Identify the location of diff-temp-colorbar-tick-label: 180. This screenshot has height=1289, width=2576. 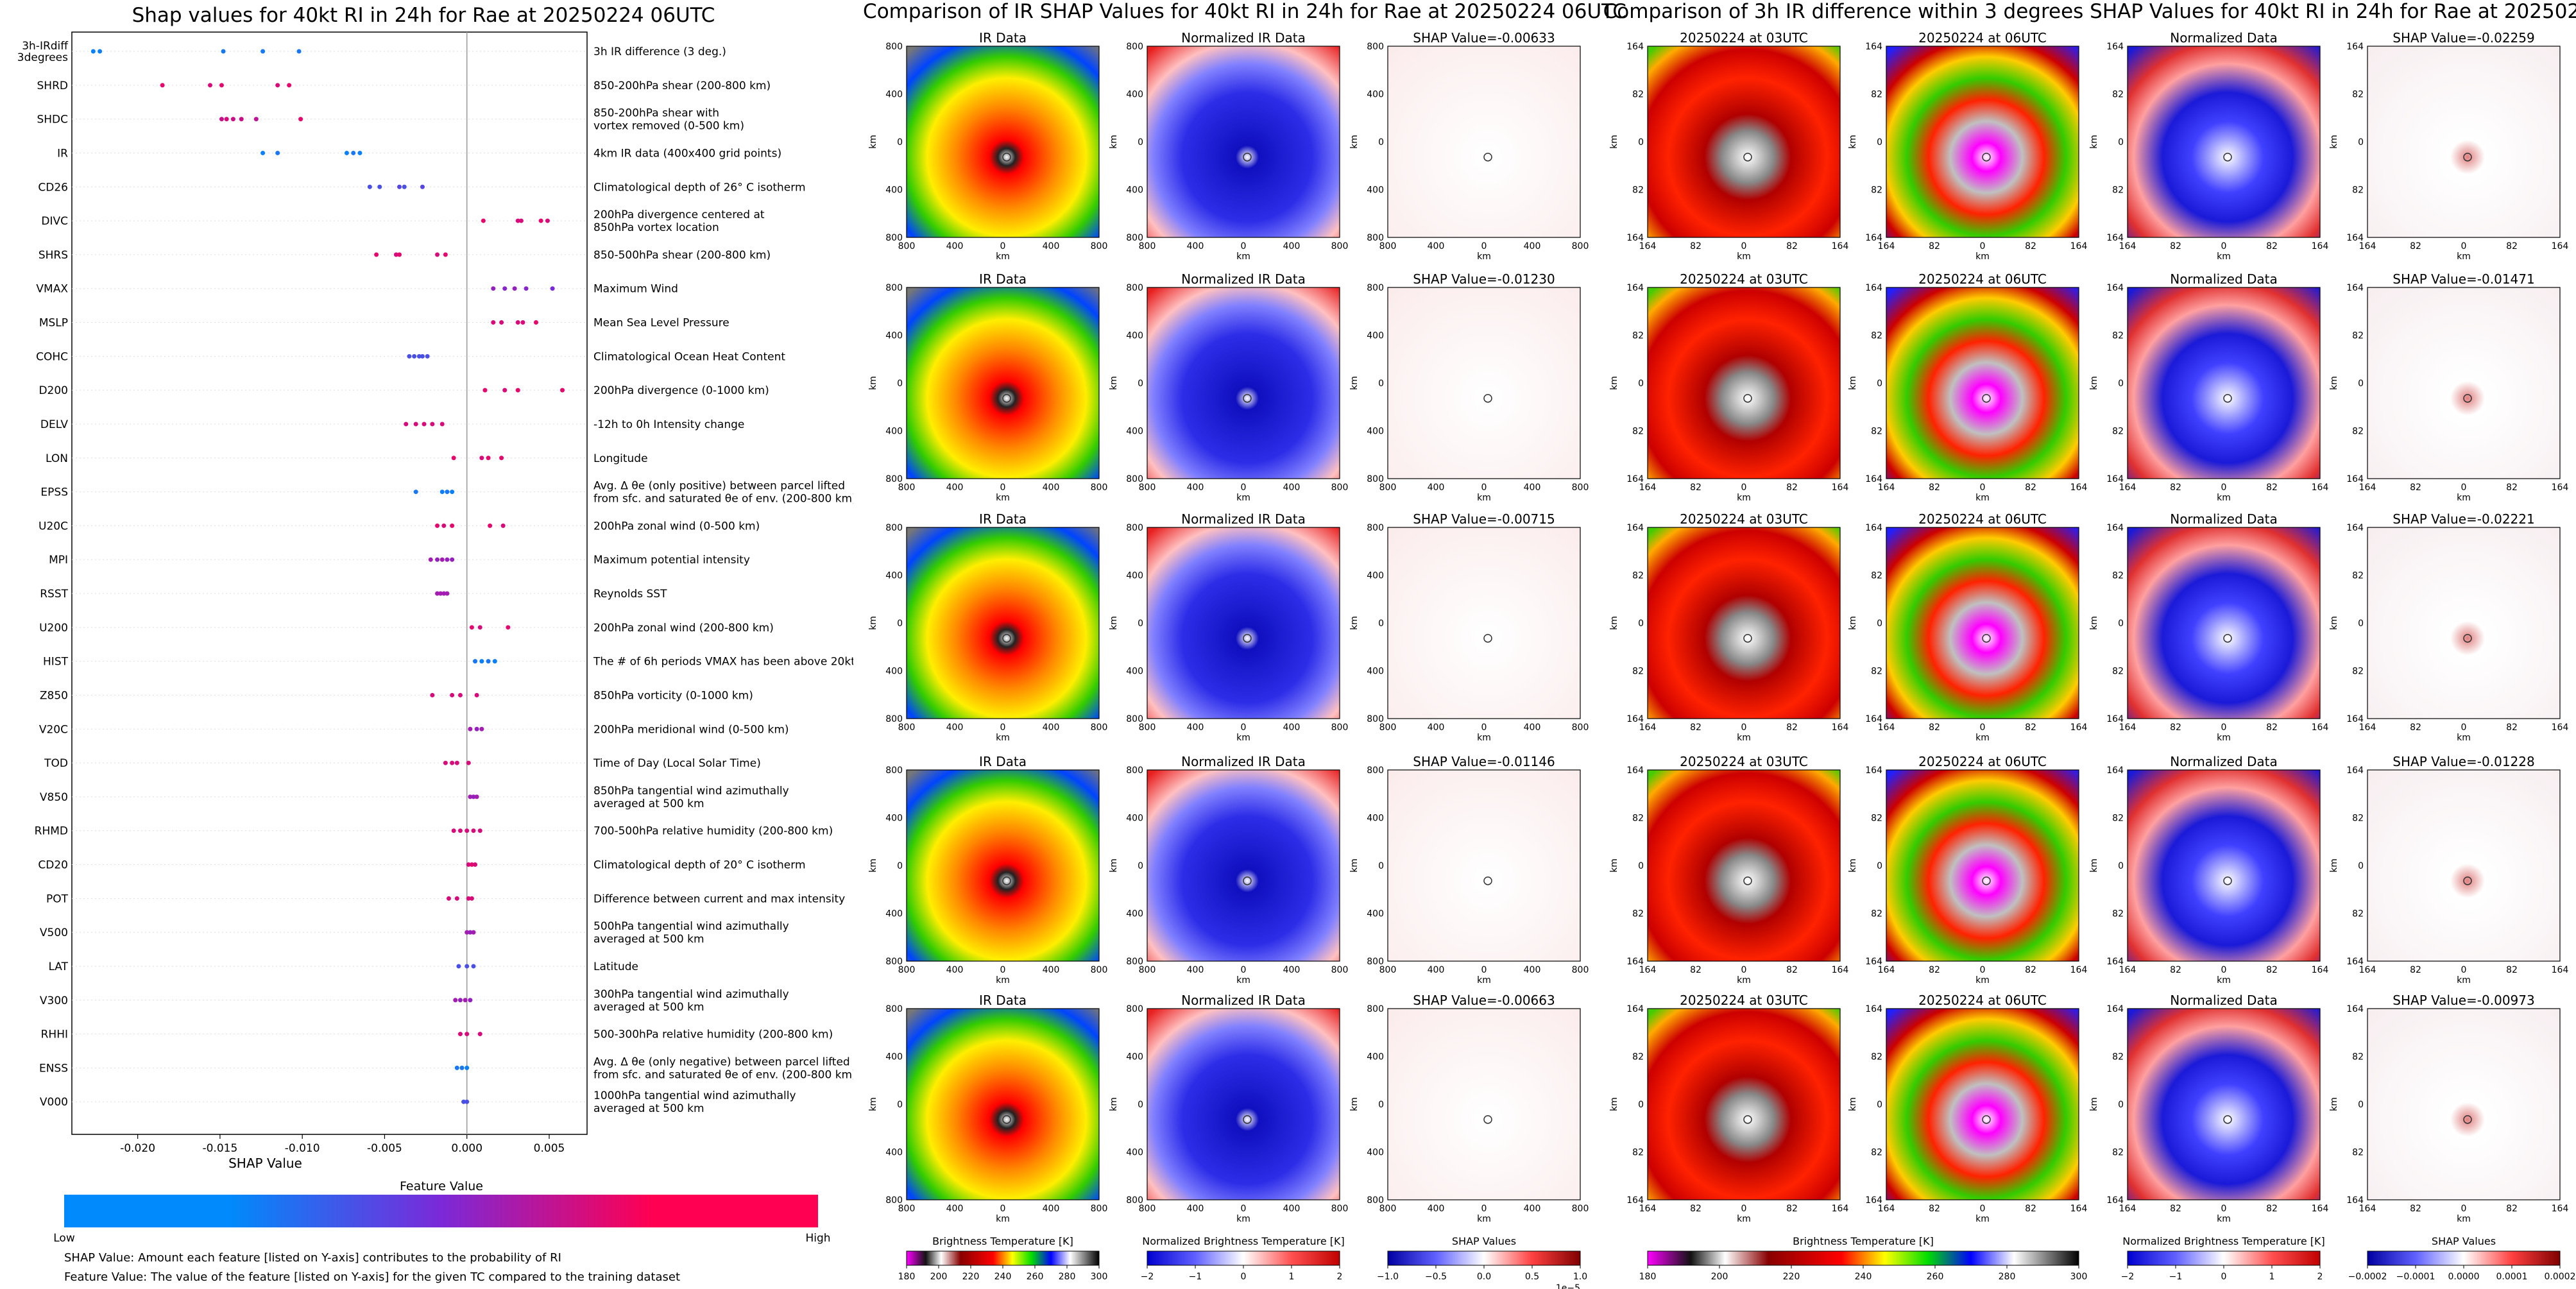
(1648, 1277).